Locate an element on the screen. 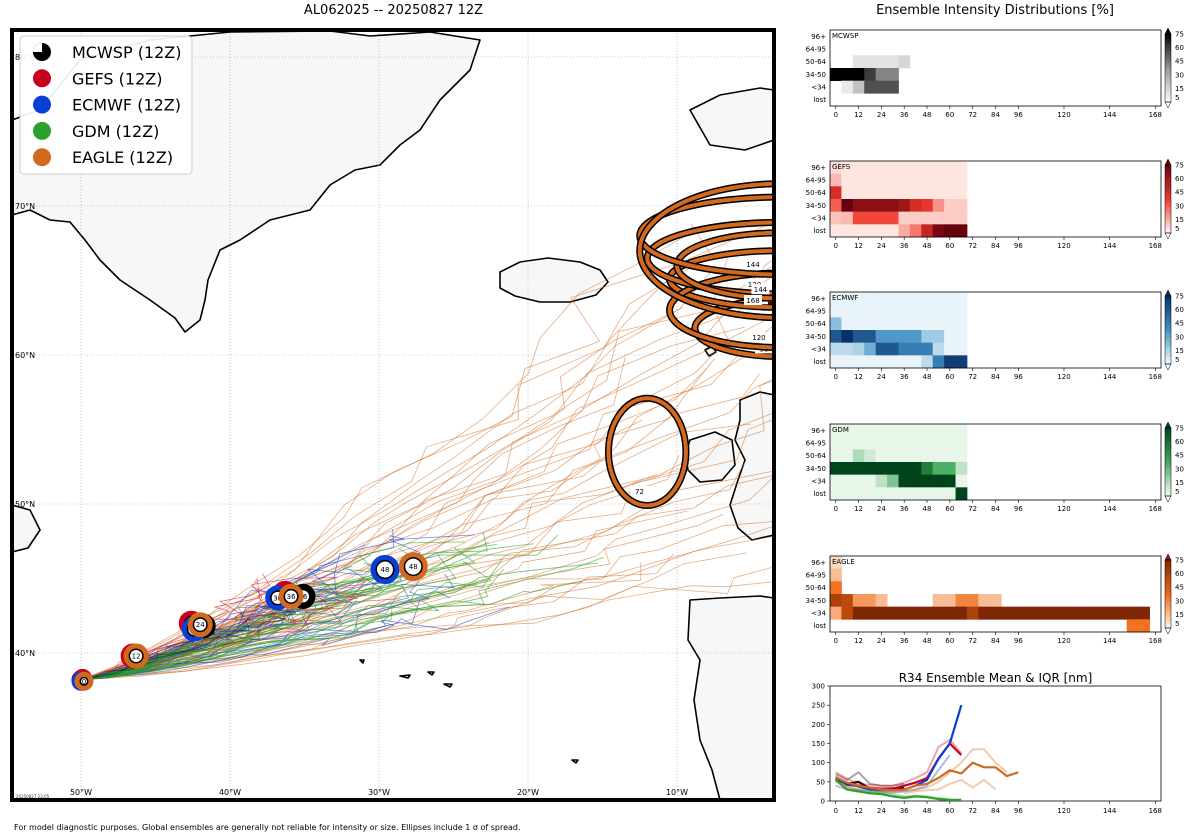  iceland-coast is located at coordinates (554, 280).